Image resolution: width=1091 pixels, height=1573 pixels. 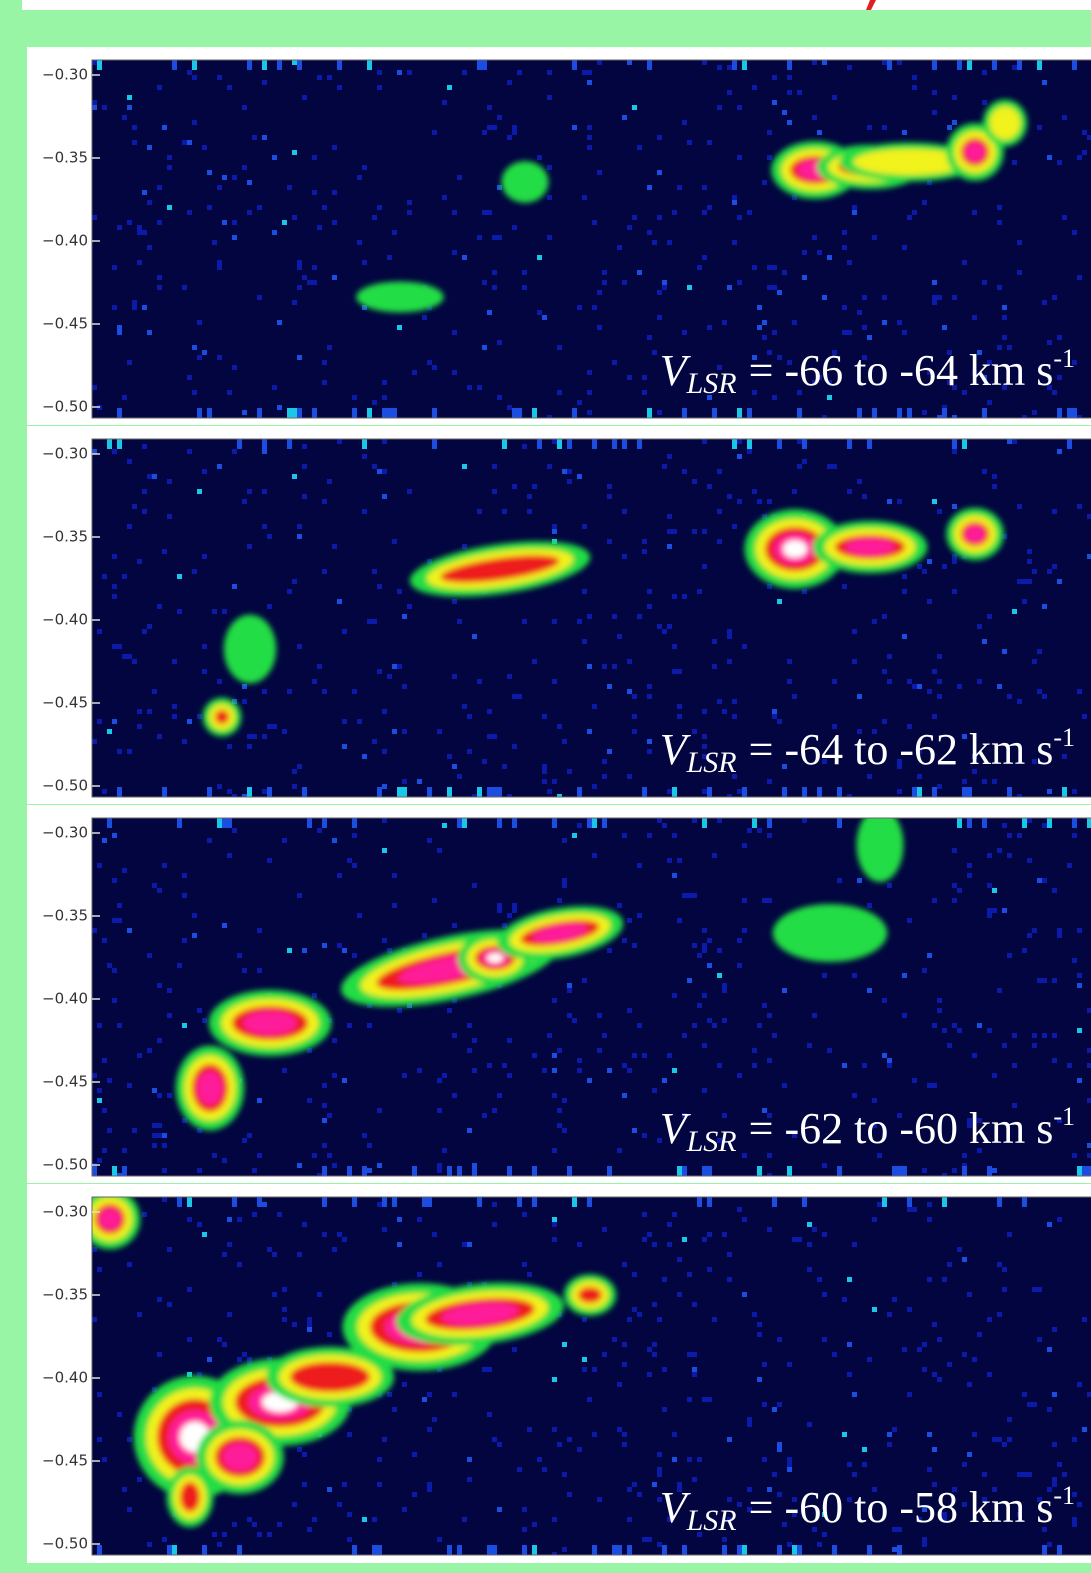 What do you see at coordinates (65, 1212) in the screenshot?
I see `y-tick-label: −0.30` at bounding box center [65, 1212].